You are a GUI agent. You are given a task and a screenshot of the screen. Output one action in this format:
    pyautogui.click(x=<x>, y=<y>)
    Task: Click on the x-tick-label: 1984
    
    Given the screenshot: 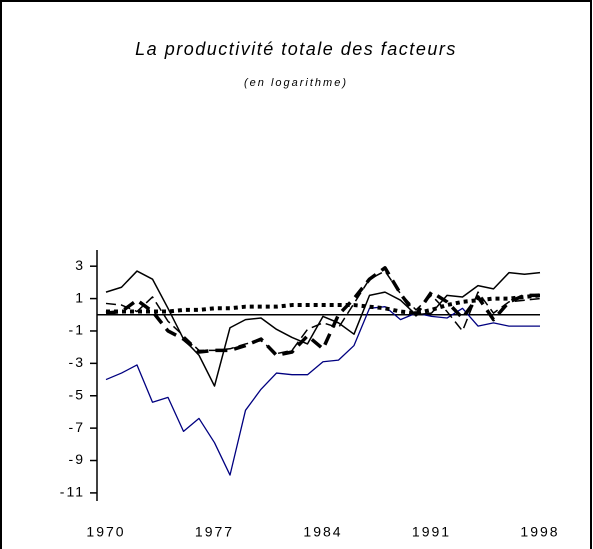 What is the action you would take?
    pyautogui.click(x=322, y=532)
    